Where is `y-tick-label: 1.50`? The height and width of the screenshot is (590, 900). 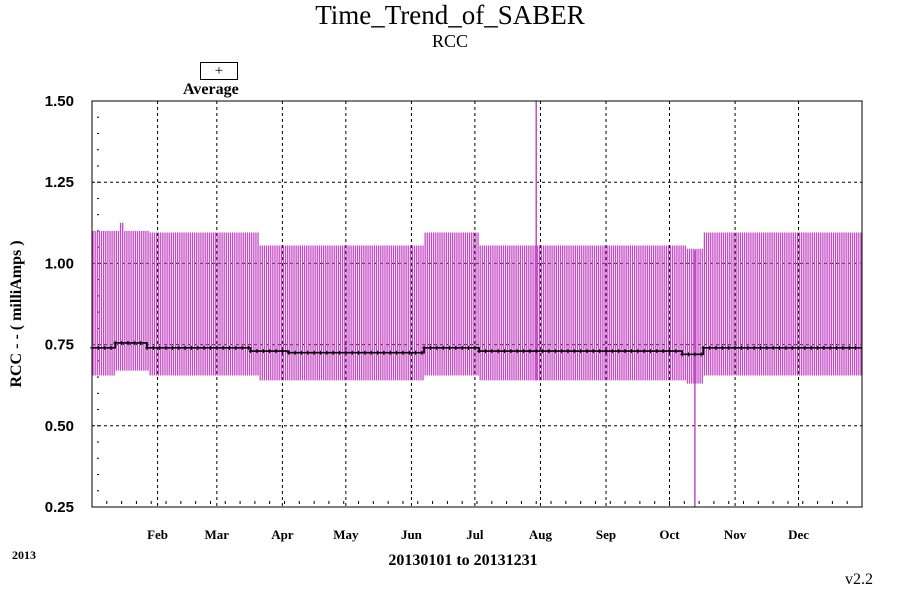
y-tick-label: 1.50 is located at coordinates (59, 101).